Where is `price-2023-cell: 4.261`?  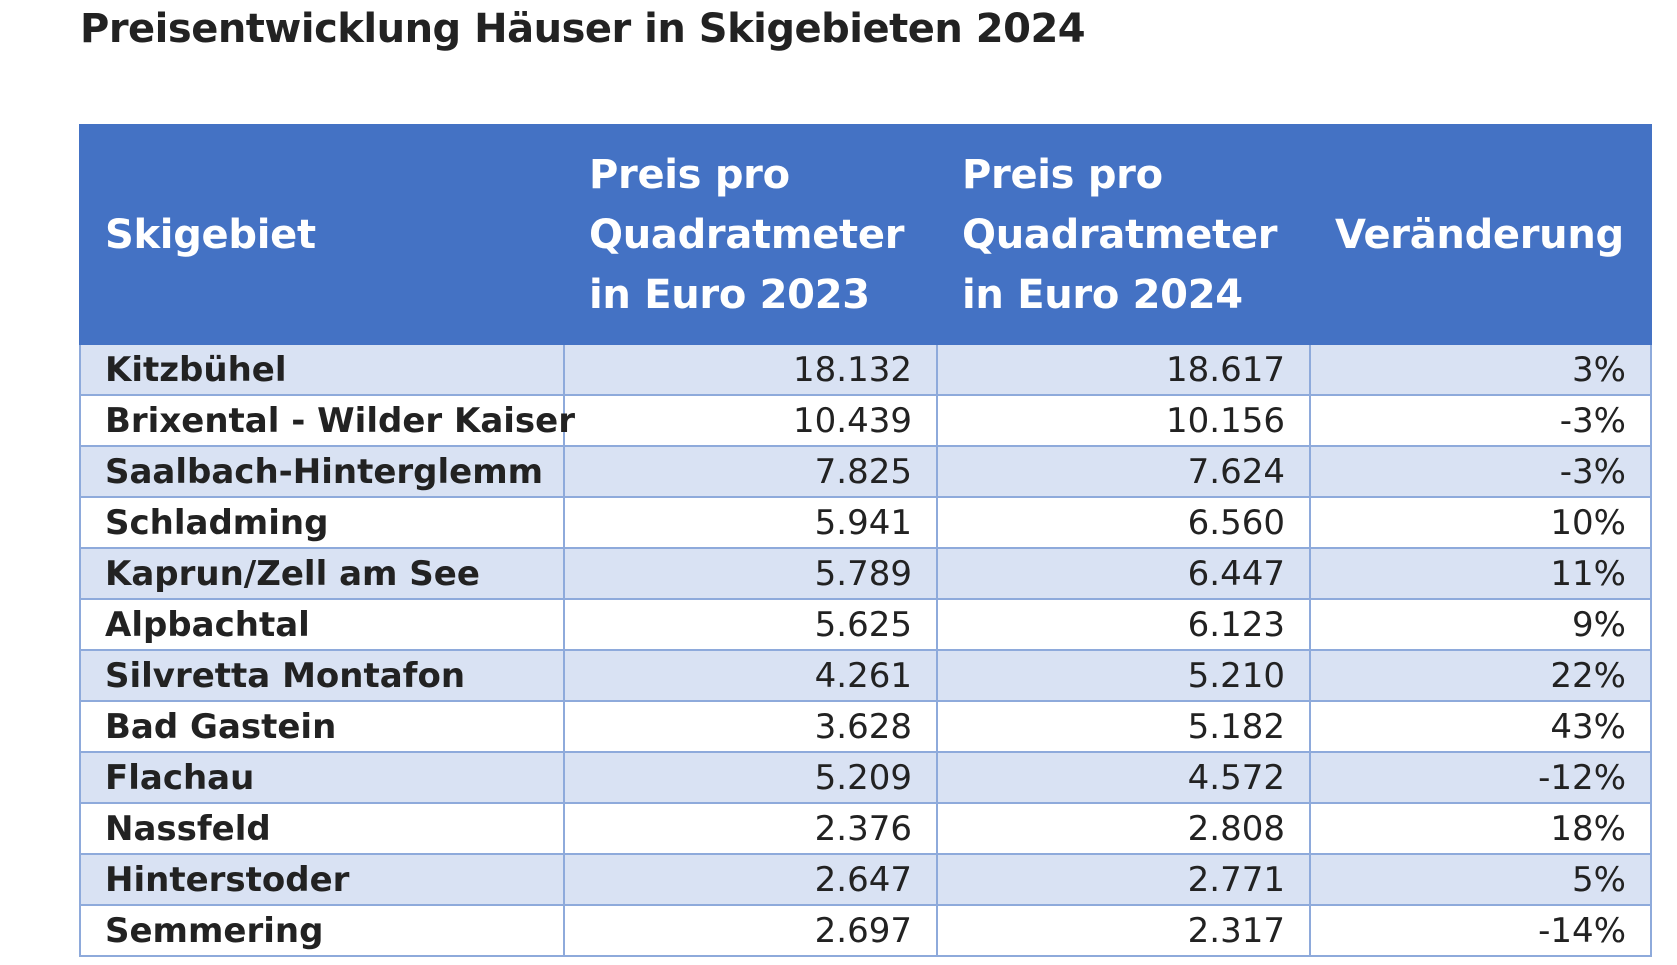 price-2023-cell: 4.261 is located at coordinates (750, 675).